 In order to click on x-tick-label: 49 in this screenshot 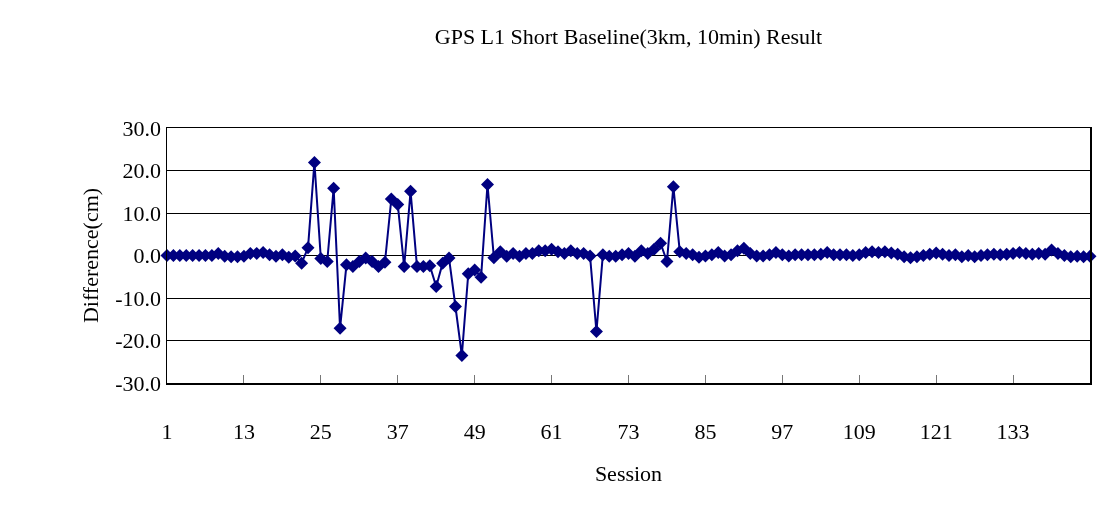, I will do `click(474, 431)`.